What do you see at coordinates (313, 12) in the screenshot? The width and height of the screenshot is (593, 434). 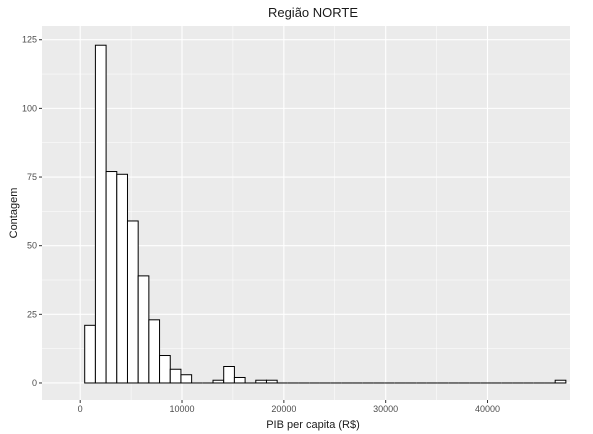 I see `chart-title: Região NORTE` at bounding box center [313, 12].